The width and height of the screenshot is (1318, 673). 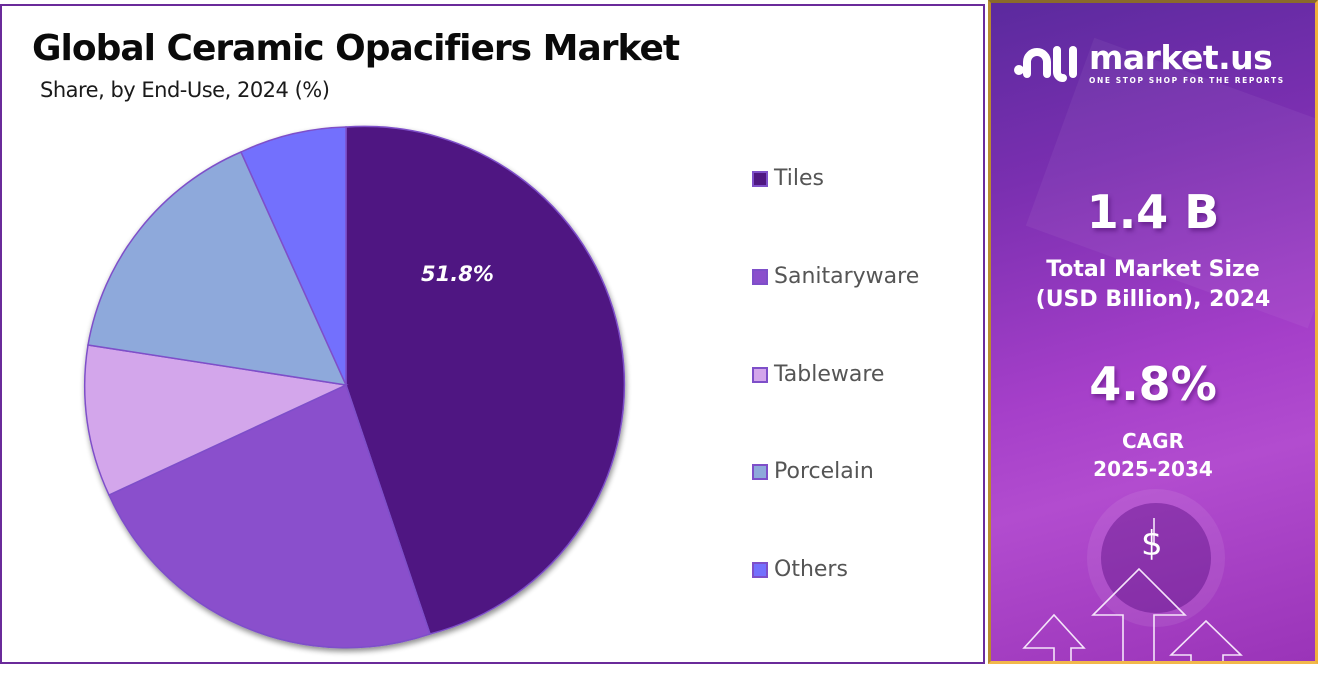 What do you see at coordinates (760, 471) in the screenshot?
I see `legend-swatch-porcelain` at bounding box center [760, 471].